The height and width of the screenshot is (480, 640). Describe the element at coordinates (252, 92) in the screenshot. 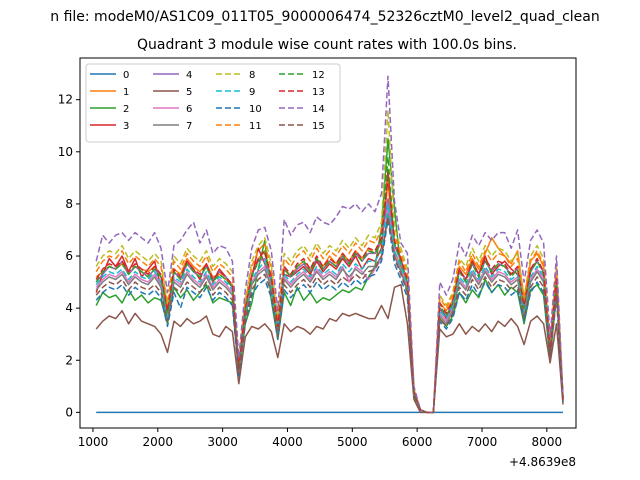

I see `legend-label-9: 9` at that location.